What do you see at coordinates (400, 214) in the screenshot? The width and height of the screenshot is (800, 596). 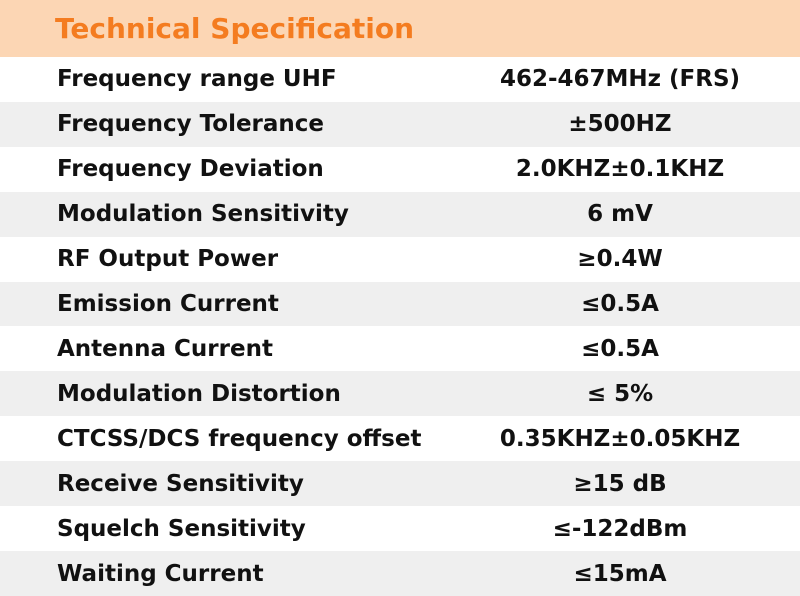 I see `spec-row: Modulation Sensitivity 6 mV` at bounding box center [400, 214].